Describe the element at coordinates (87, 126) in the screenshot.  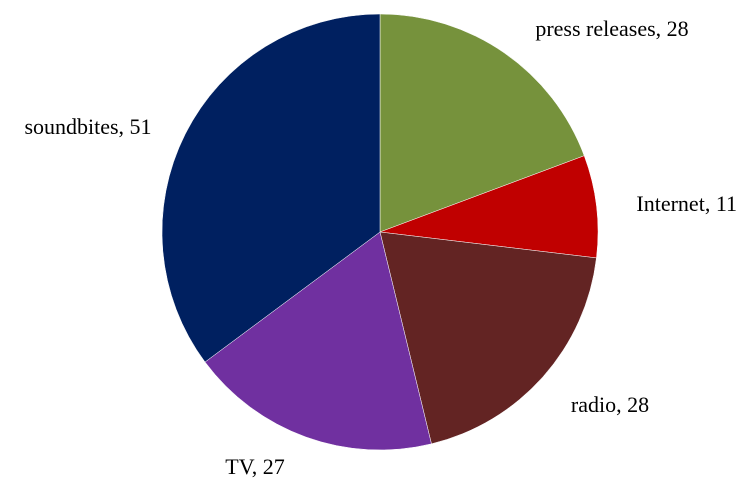
I see `data-label-soundbites: soundbites, 51` at that location.